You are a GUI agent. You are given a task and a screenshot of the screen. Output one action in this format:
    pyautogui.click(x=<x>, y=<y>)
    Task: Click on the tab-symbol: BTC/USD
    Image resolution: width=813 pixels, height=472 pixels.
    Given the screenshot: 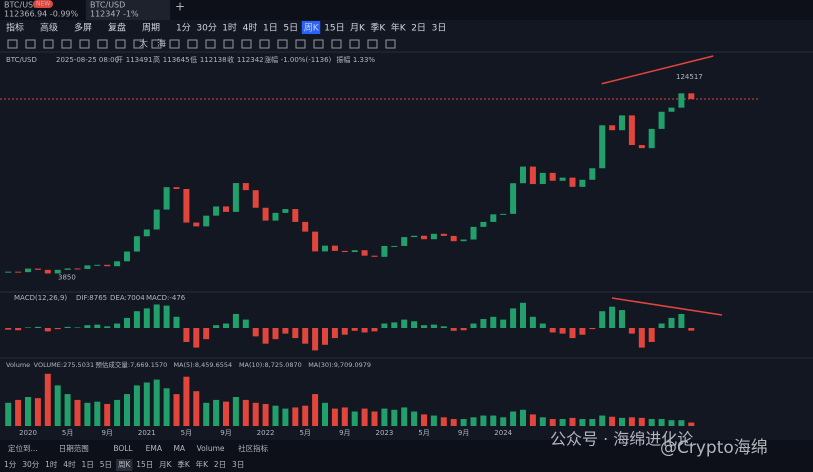 What is the action you would take?
    pyautogui.click(x=107, y=5)
    